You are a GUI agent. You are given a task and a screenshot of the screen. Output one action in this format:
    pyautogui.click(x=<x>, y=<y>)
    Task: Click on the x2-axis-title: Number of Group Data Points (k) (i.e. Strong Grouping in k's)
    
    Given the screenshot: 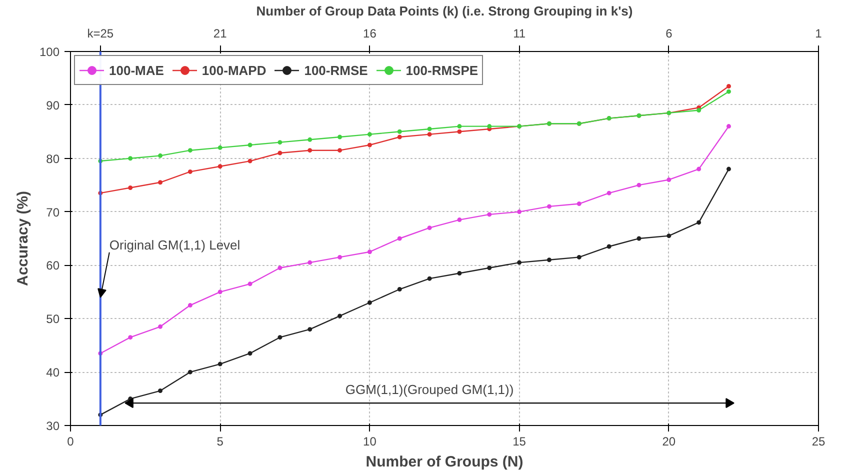 What is the action you would take?
    pyautogui.click(x=444, y=11)
    